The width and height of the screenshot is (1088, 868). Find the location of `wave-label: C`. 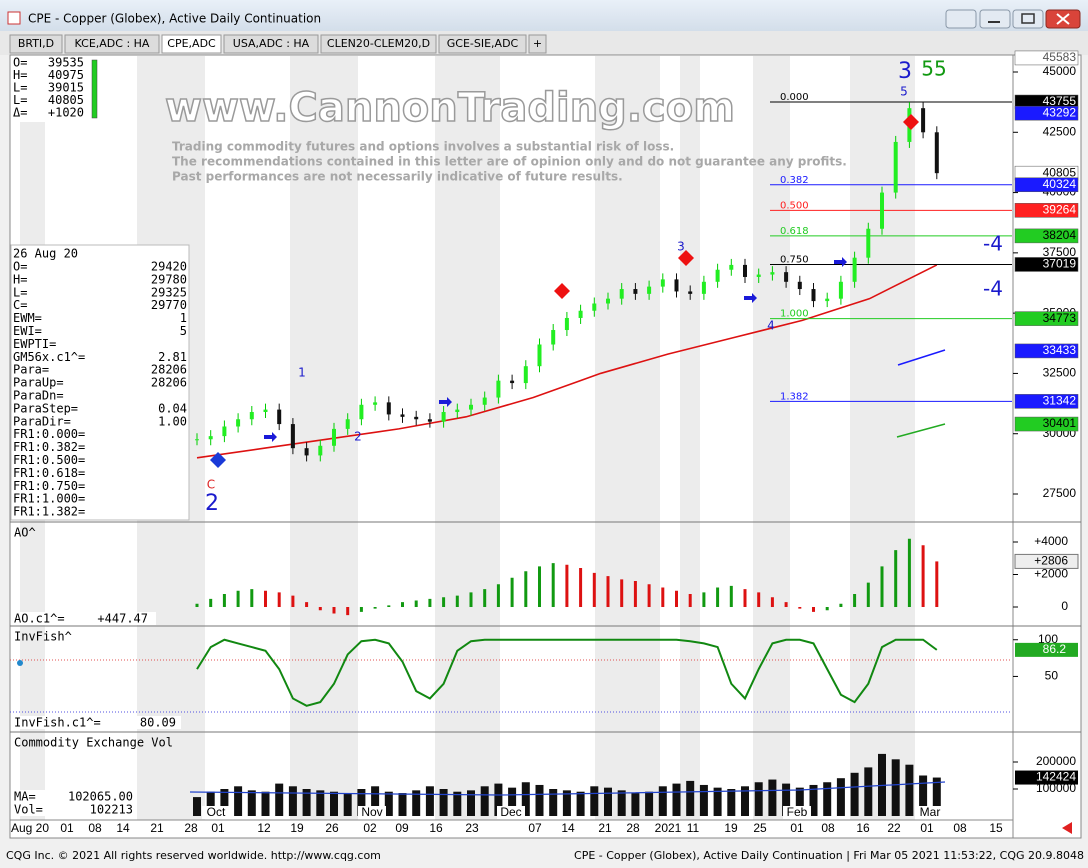

wave-label: C is located at coordinates (211, 485).